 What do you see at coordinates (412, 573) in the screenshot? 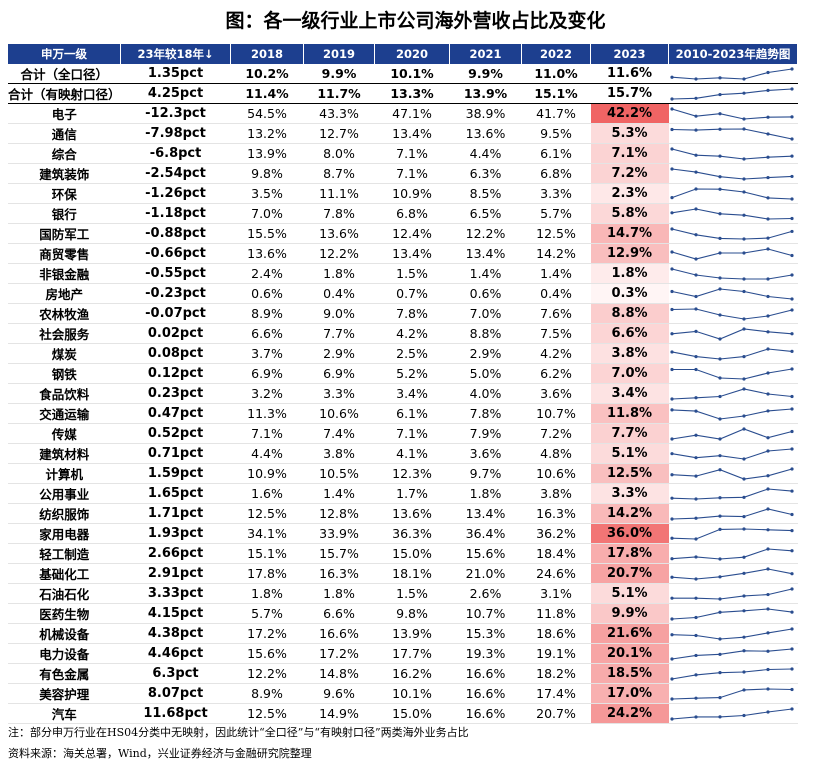
I see `year-value: 18.1%` at bounding box center [412, 573].